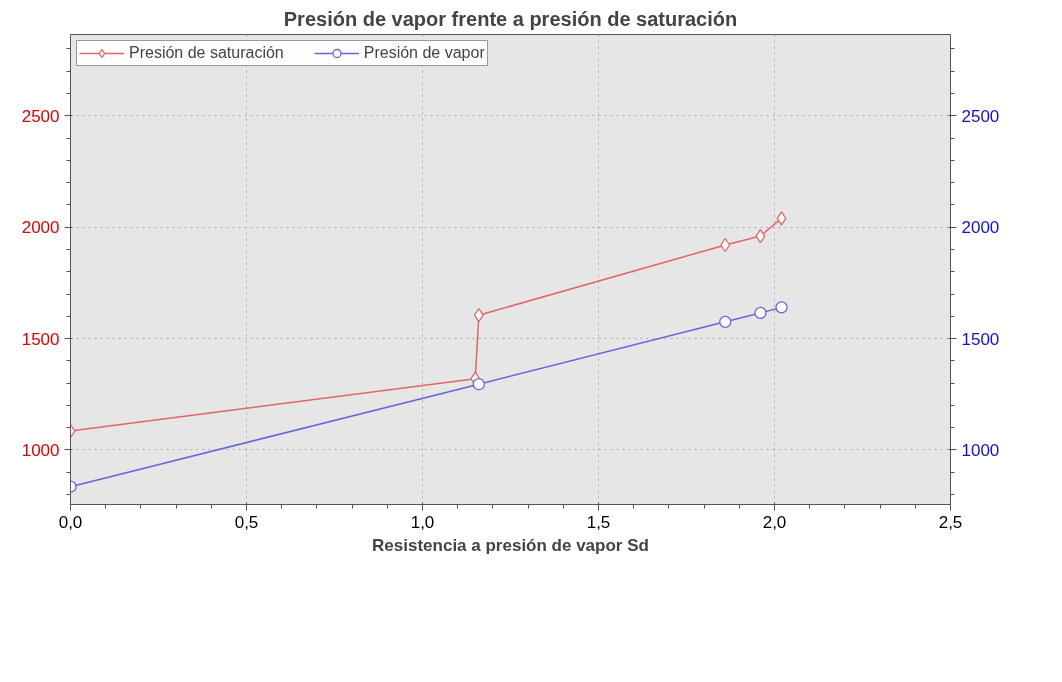  Describe the element at coordinates (510, 545) in the screenshot. I see `x-axis-title: Resistencia a presión de vapor Sd` at that location.